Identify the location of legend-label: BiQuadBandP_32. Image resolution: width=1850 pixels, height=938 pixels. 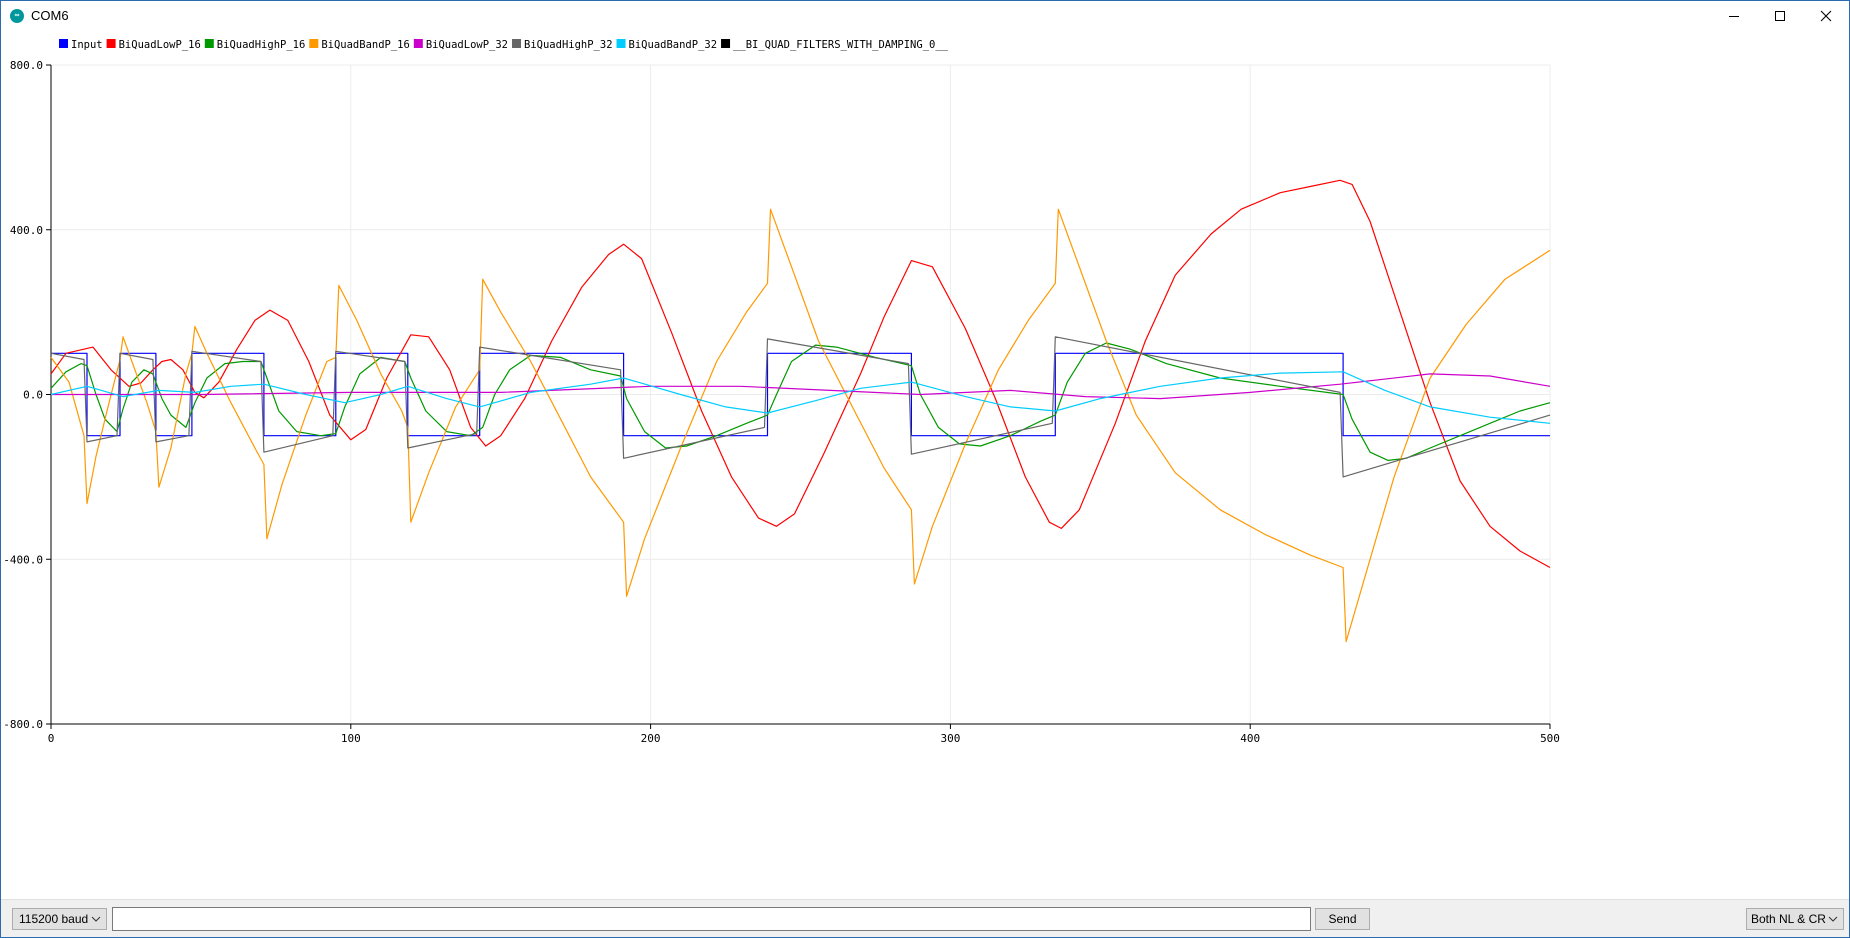
(673, 45).